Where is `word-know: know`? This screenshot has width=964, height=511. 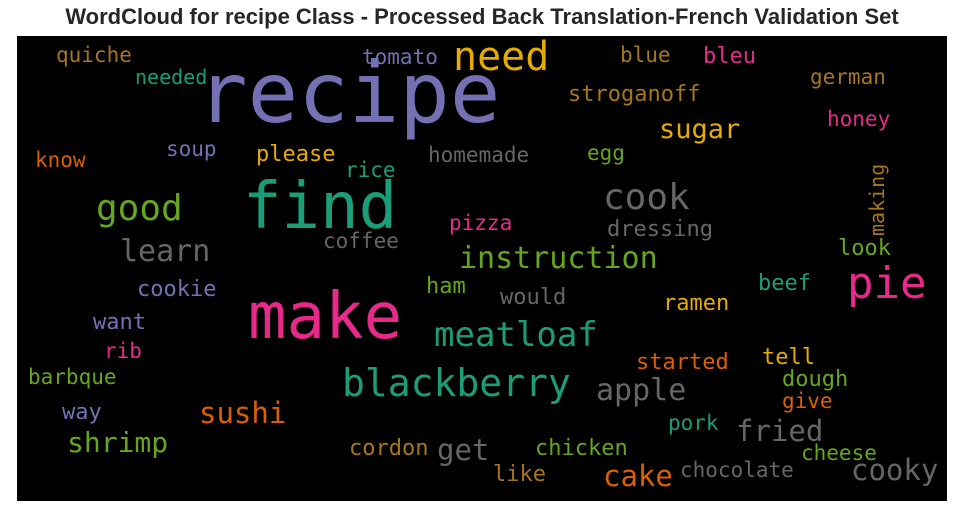 word-know: know is located at coordinates (60, 160).